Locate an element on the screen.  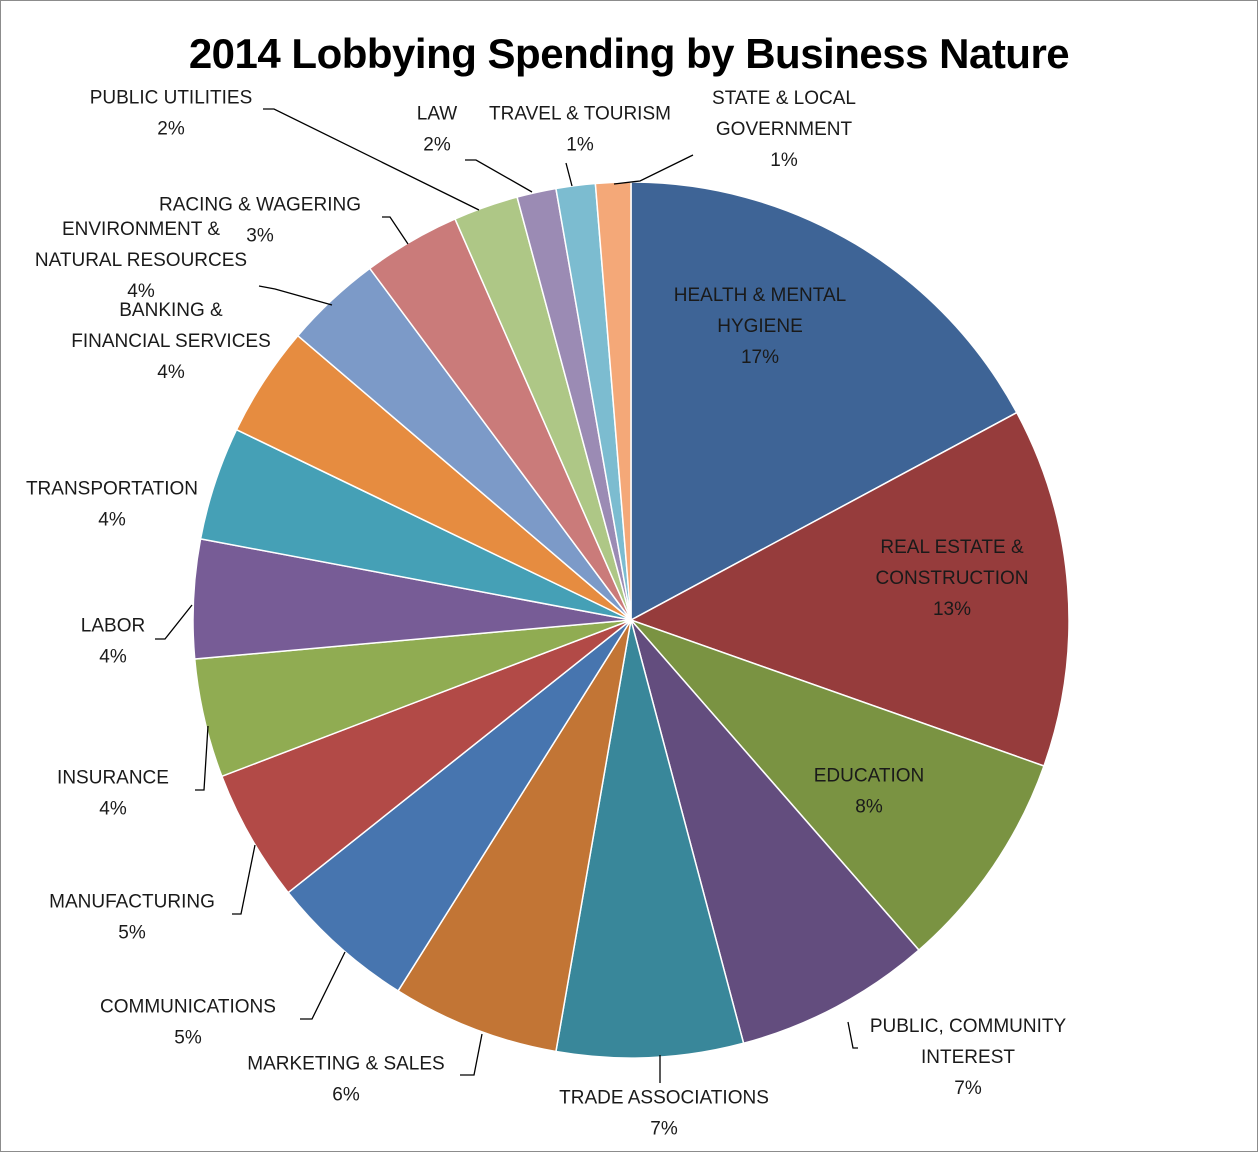
slice-label: MARKETING & SALES 6% is located at coordinates (345, 1080).